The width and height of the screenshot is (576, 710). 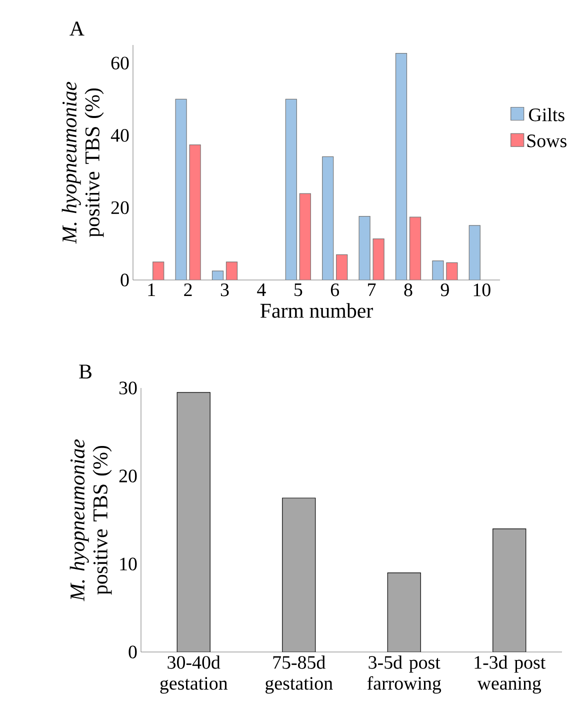 I want to click on x-tick-label: 10, so click(x=482, y=290).